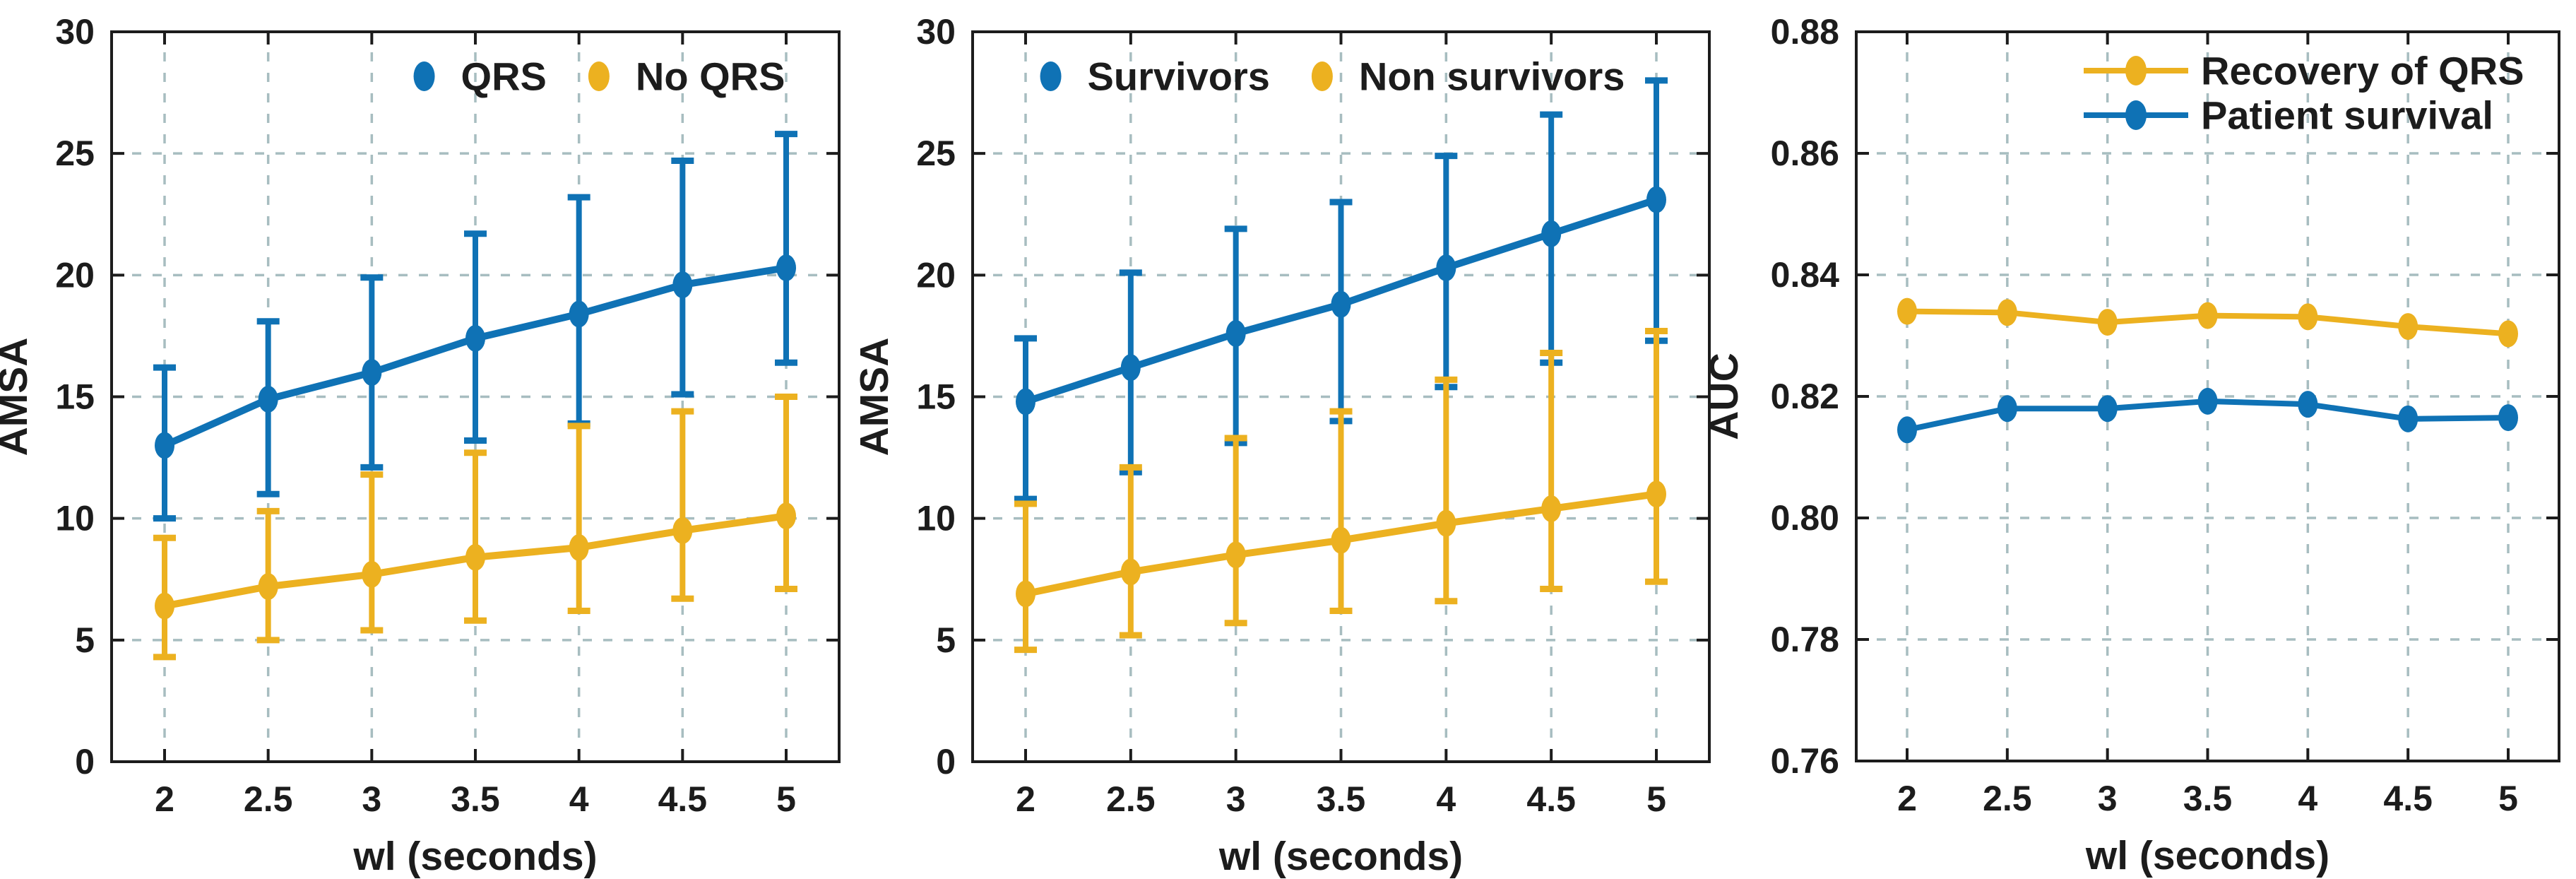 Image resolution: width=2576 pixels, height=879 pixels. Describe the element at coordinates (1724, 396) in the screenshot. I see `y-axis-label: AUC` at that location.